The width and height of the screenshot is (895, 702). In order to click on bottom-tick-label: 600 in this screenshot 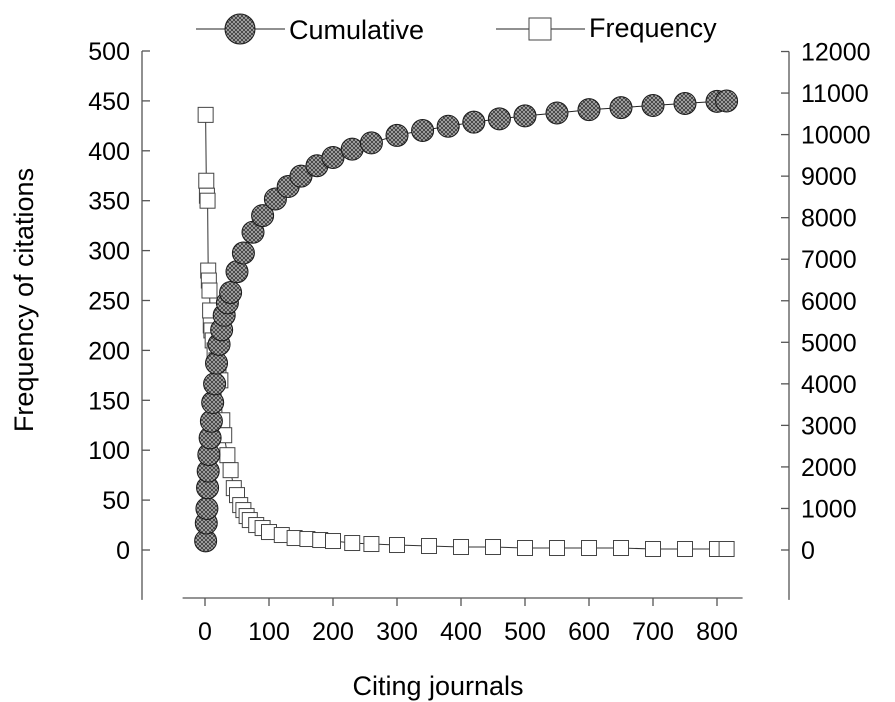, I will do `click(589, 632)`.